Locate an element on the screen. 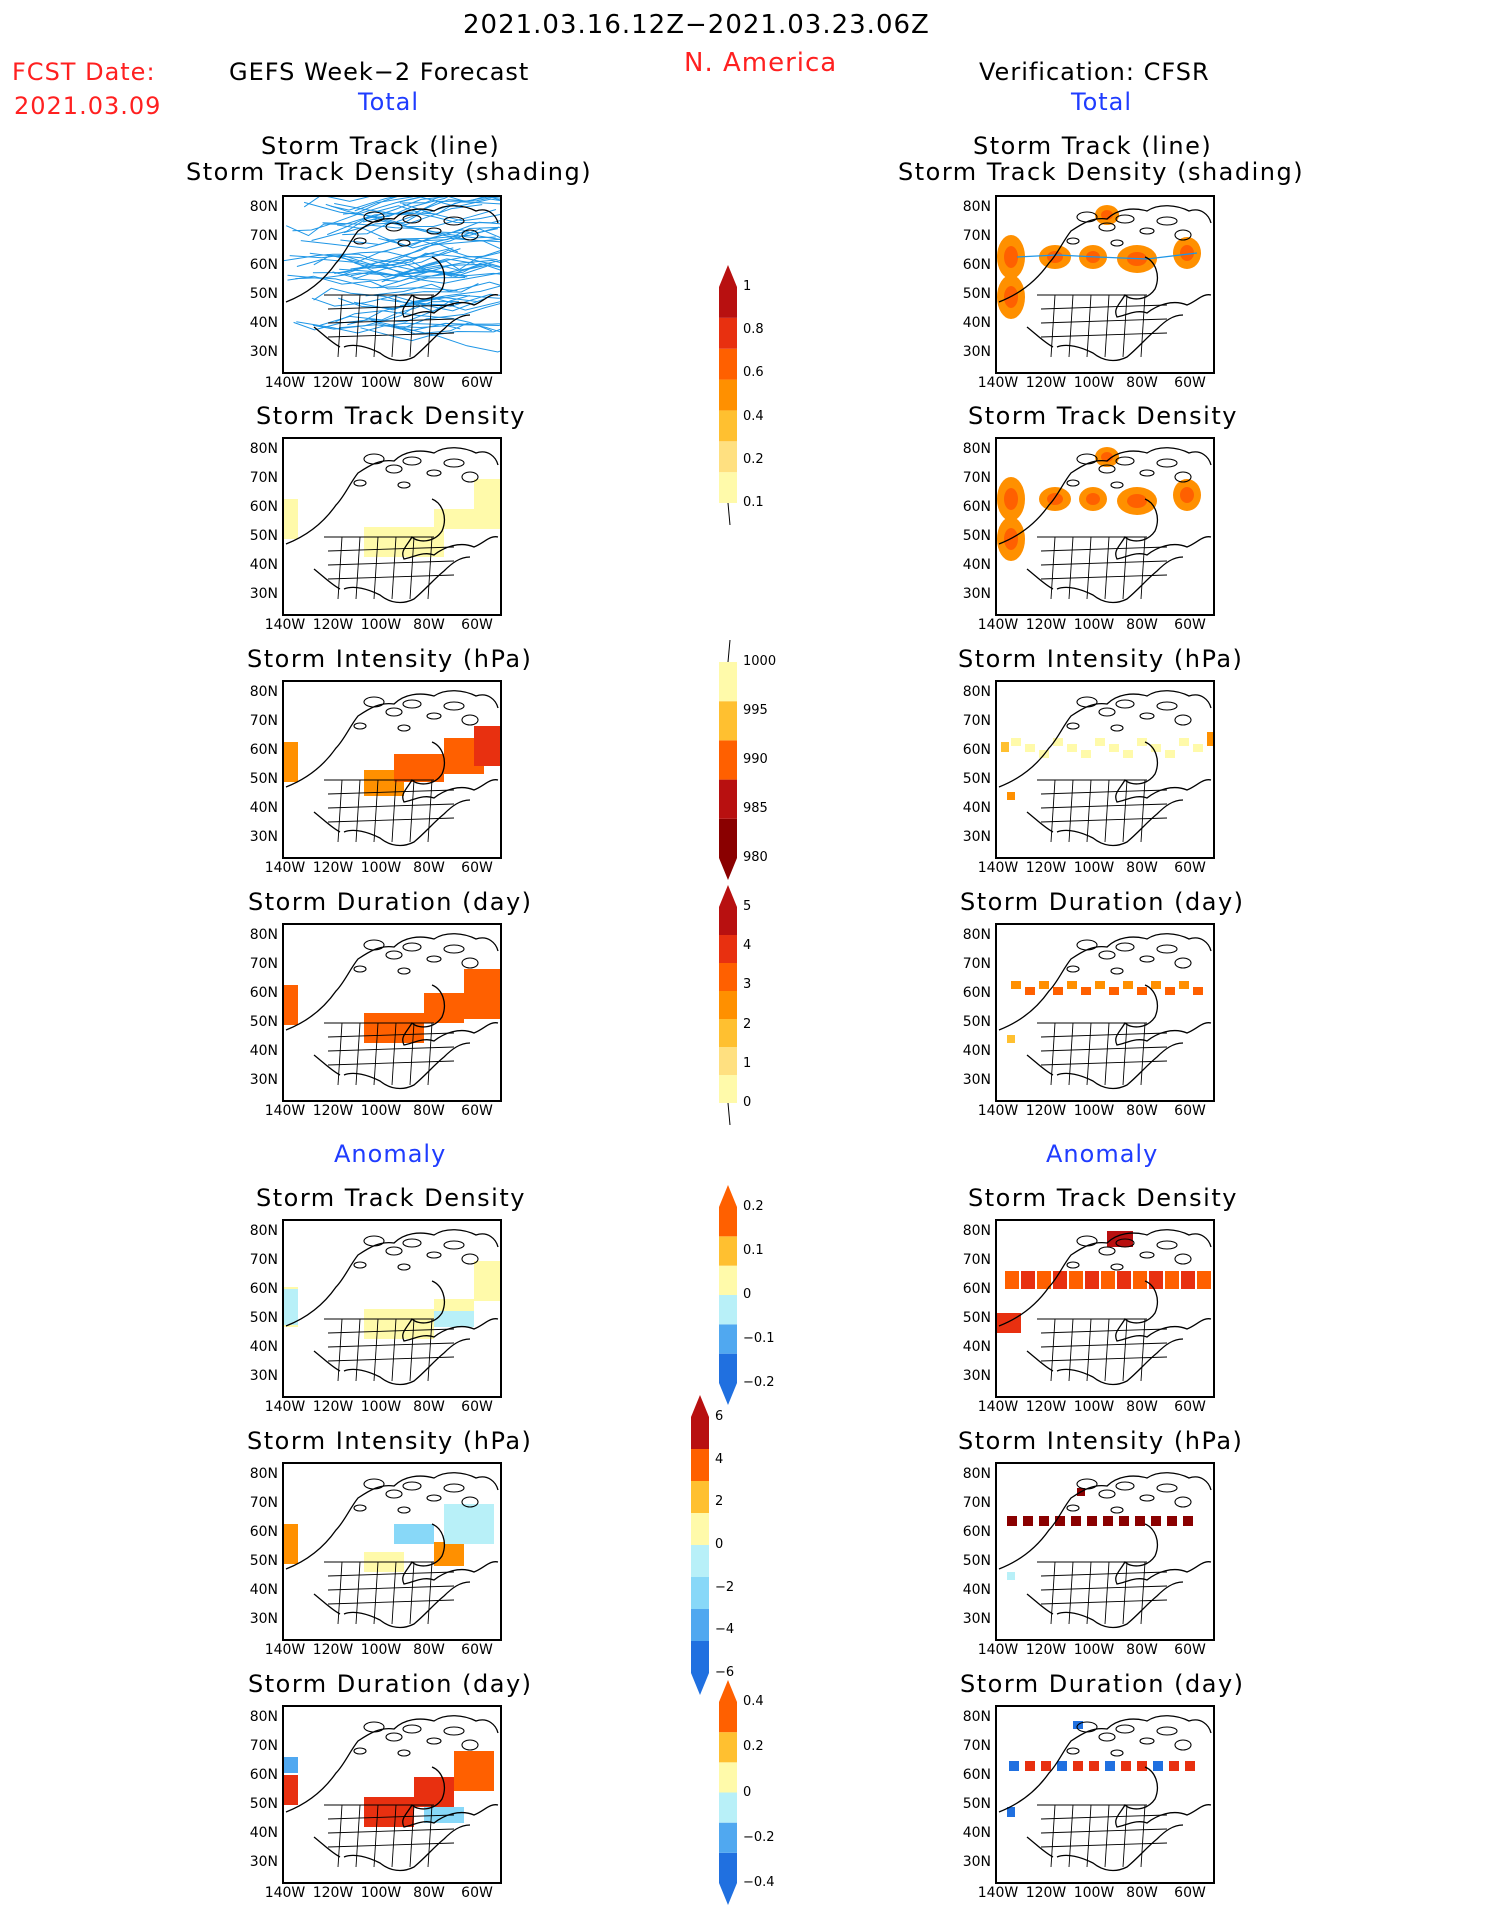  colorbar-tick-label: 5 is located at coordinates (747, 906).